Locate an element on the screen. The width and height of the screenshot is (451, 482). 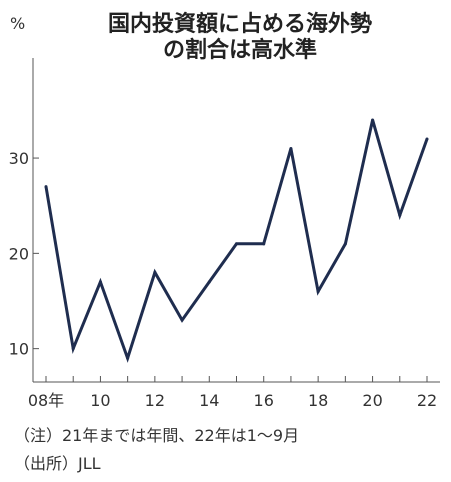
y-tick-label: 30 is located at coordinates (19, 158).